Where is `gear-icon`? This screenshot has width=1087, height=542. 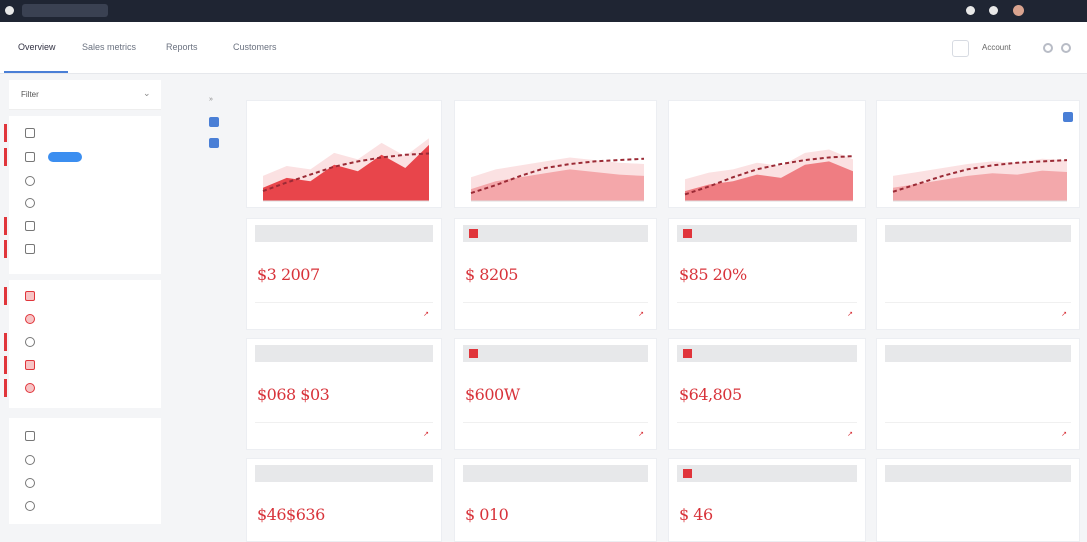 gear-icon is located at coordinates (1048, 48).